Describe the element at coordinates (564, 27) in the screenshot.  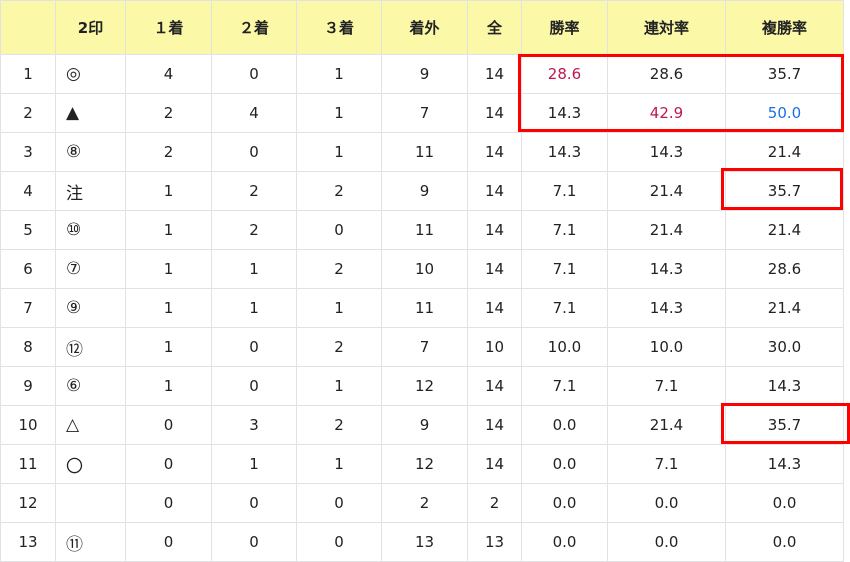
I see `column-header: 勝率` at that location.